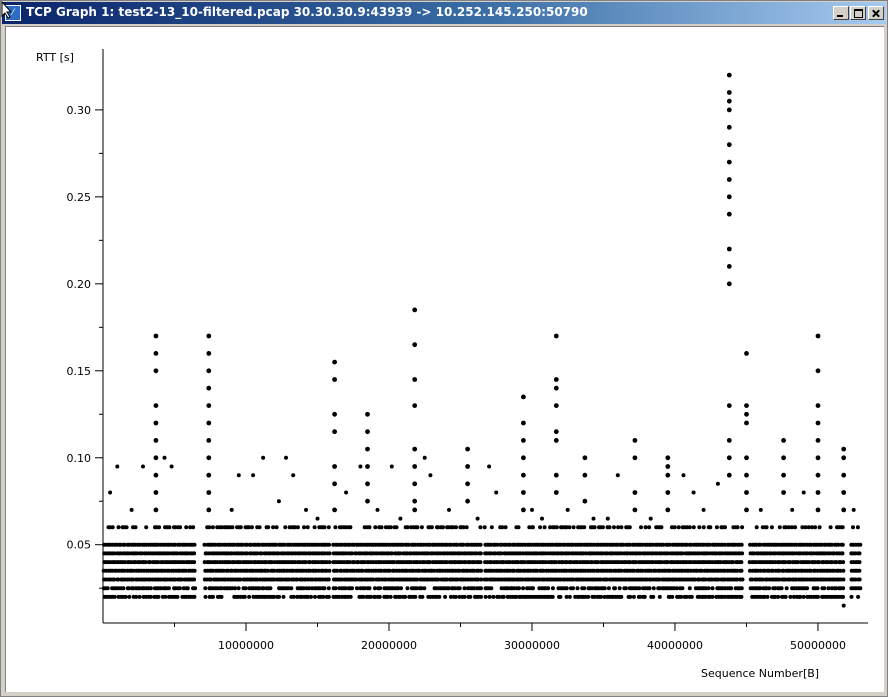  What do you see at coordinates (858, 13) in the screenshot?
I see `maximize-button` at bounding box center [858, 13].